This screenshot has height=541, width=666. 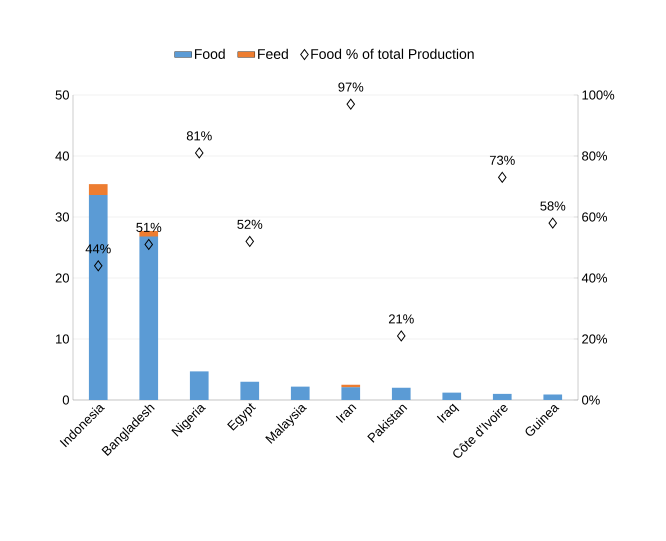 I want to click on y-tick-label: 30, so click(x=62, y=217).